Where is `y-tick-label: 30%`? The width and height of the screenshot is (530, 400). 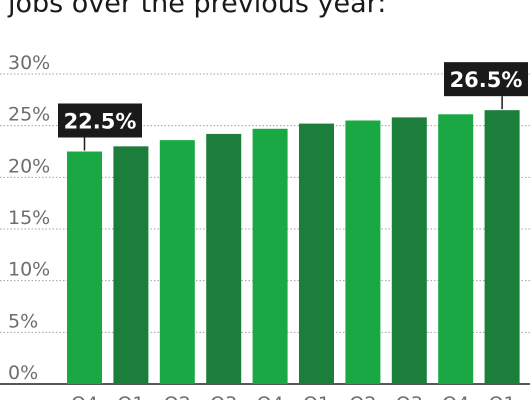 y-tick-label: 30% is located at coordinates (29, 63).